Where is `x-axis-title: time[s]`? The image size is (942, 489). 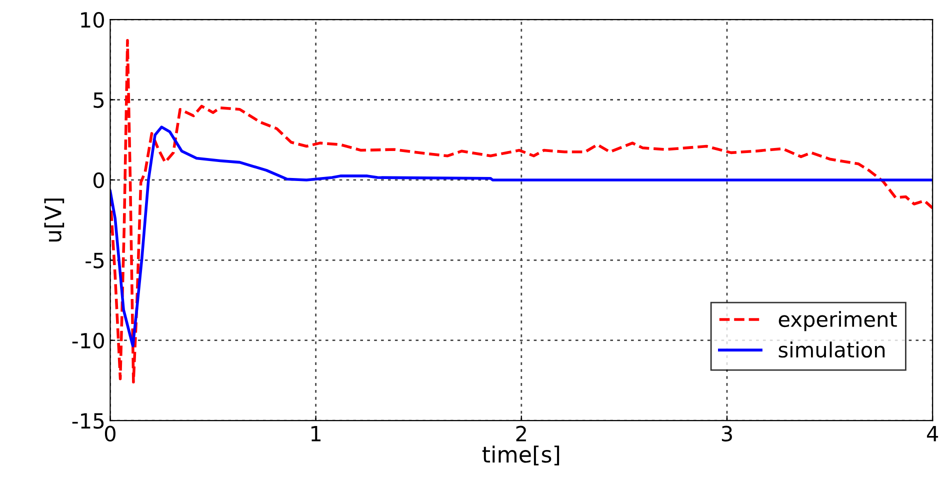 x-axis-title: time[s] is located at coordinates (521, 456).